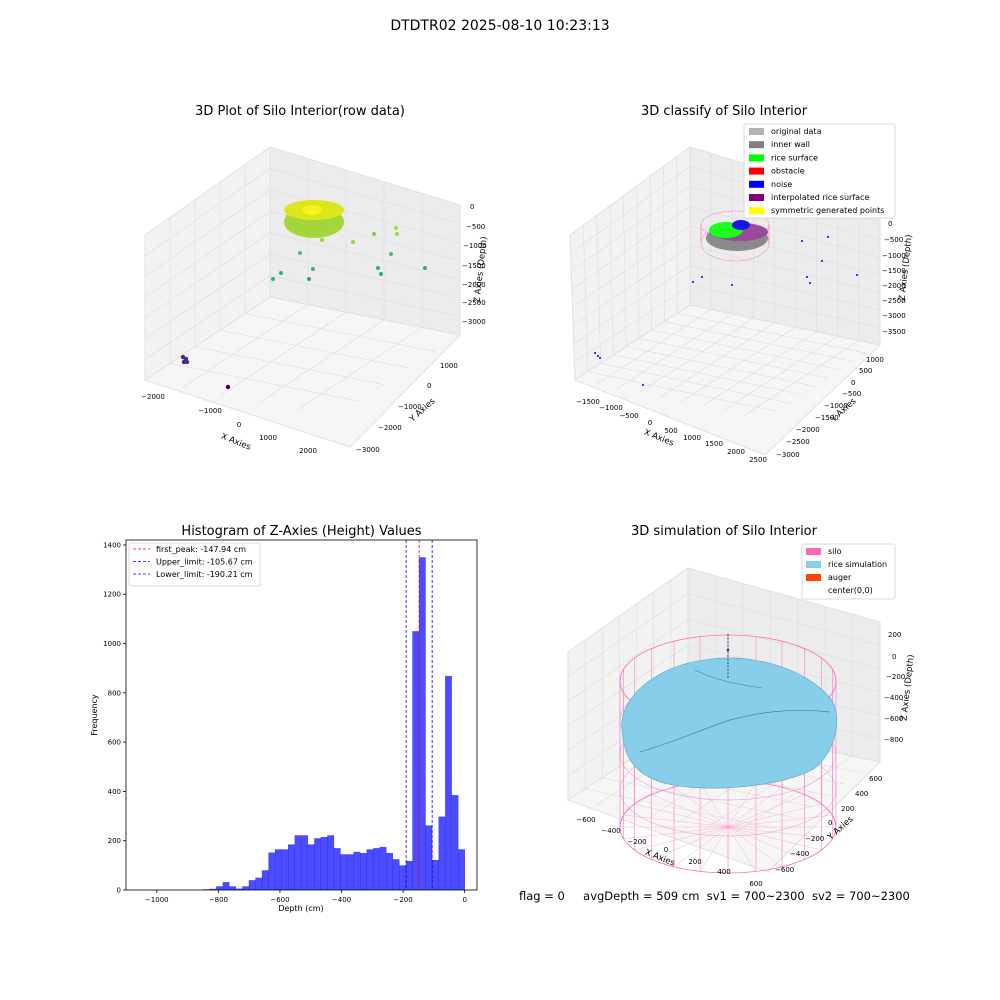  I want to click on legend-label: center(0,0), so click(850, 590).